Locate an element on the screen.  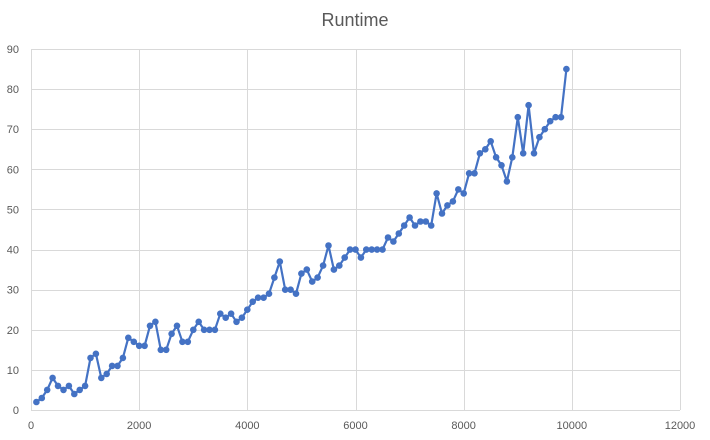
x-tick-label: 8000 is located at coordinates (463, 426).